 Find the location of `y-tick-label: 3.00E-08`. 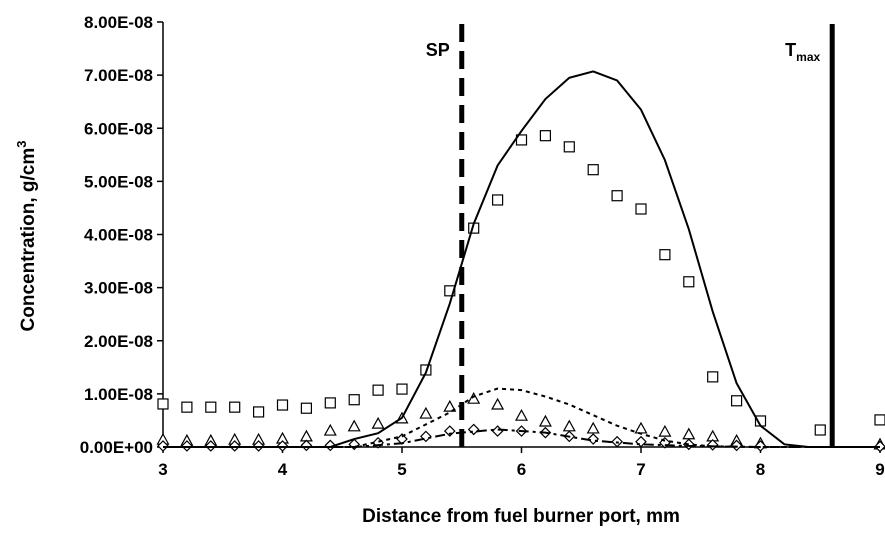

y-tick-label: 3.00E-08 is located at coordinates (118, 288).